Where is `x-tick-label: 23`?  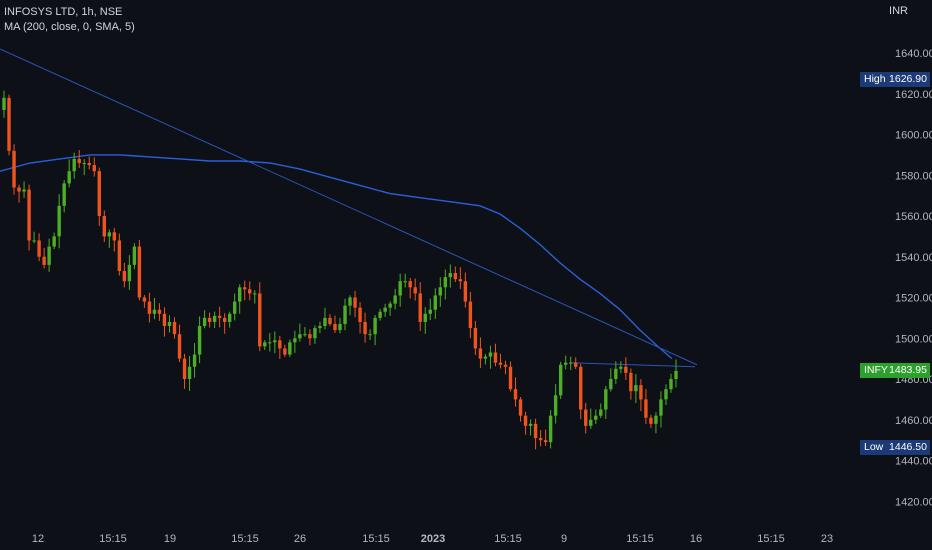 x-tick-label: 23 is located at coordinates (827, 539).